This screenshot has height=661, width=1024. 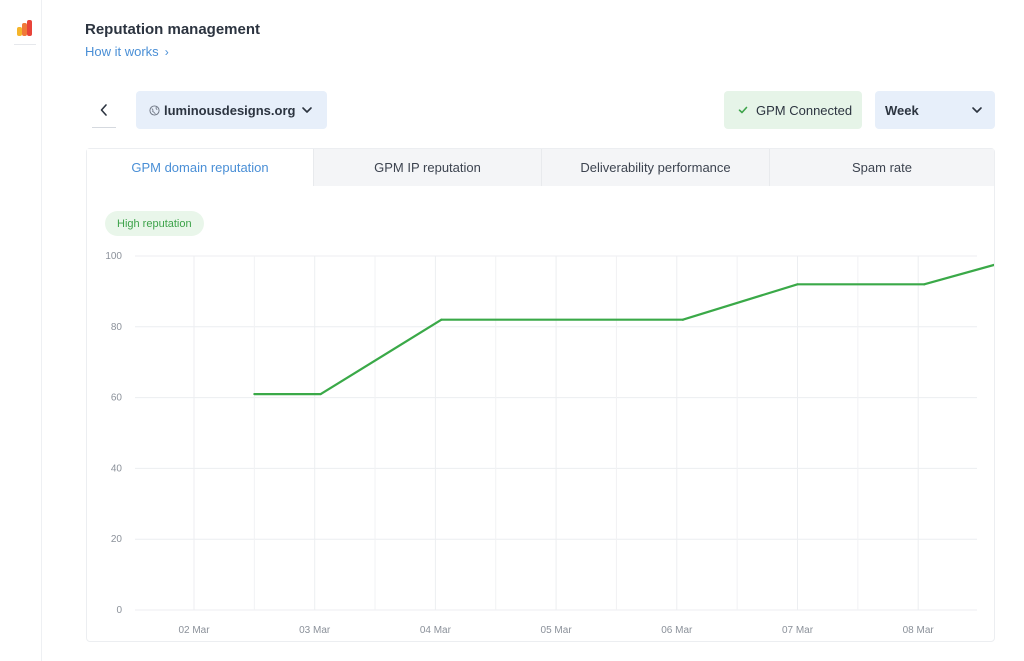 What do you see at coordinates (935, 110) in the screenshot?
I see `period-select: Week` at bounding box center [935, 110].